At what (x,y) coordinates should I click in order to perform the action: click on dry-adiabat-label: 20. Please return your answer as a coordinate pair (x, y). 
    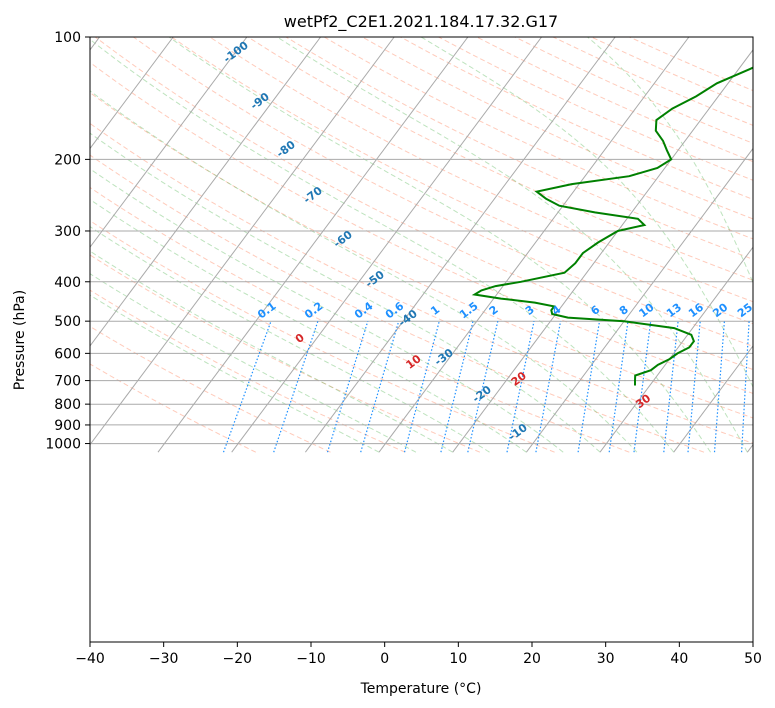
    Looking at the image, I should click on (519, 379).